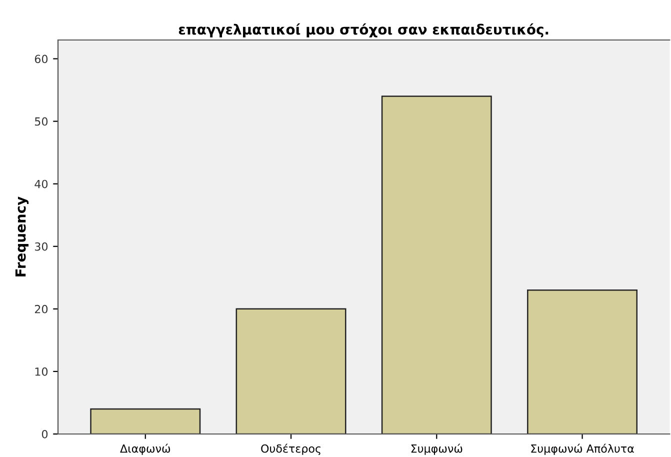  Describe the element at coordinates (145, 449) in the screenshot. I see `x-tick-label: Διαφωνώ` at that location.